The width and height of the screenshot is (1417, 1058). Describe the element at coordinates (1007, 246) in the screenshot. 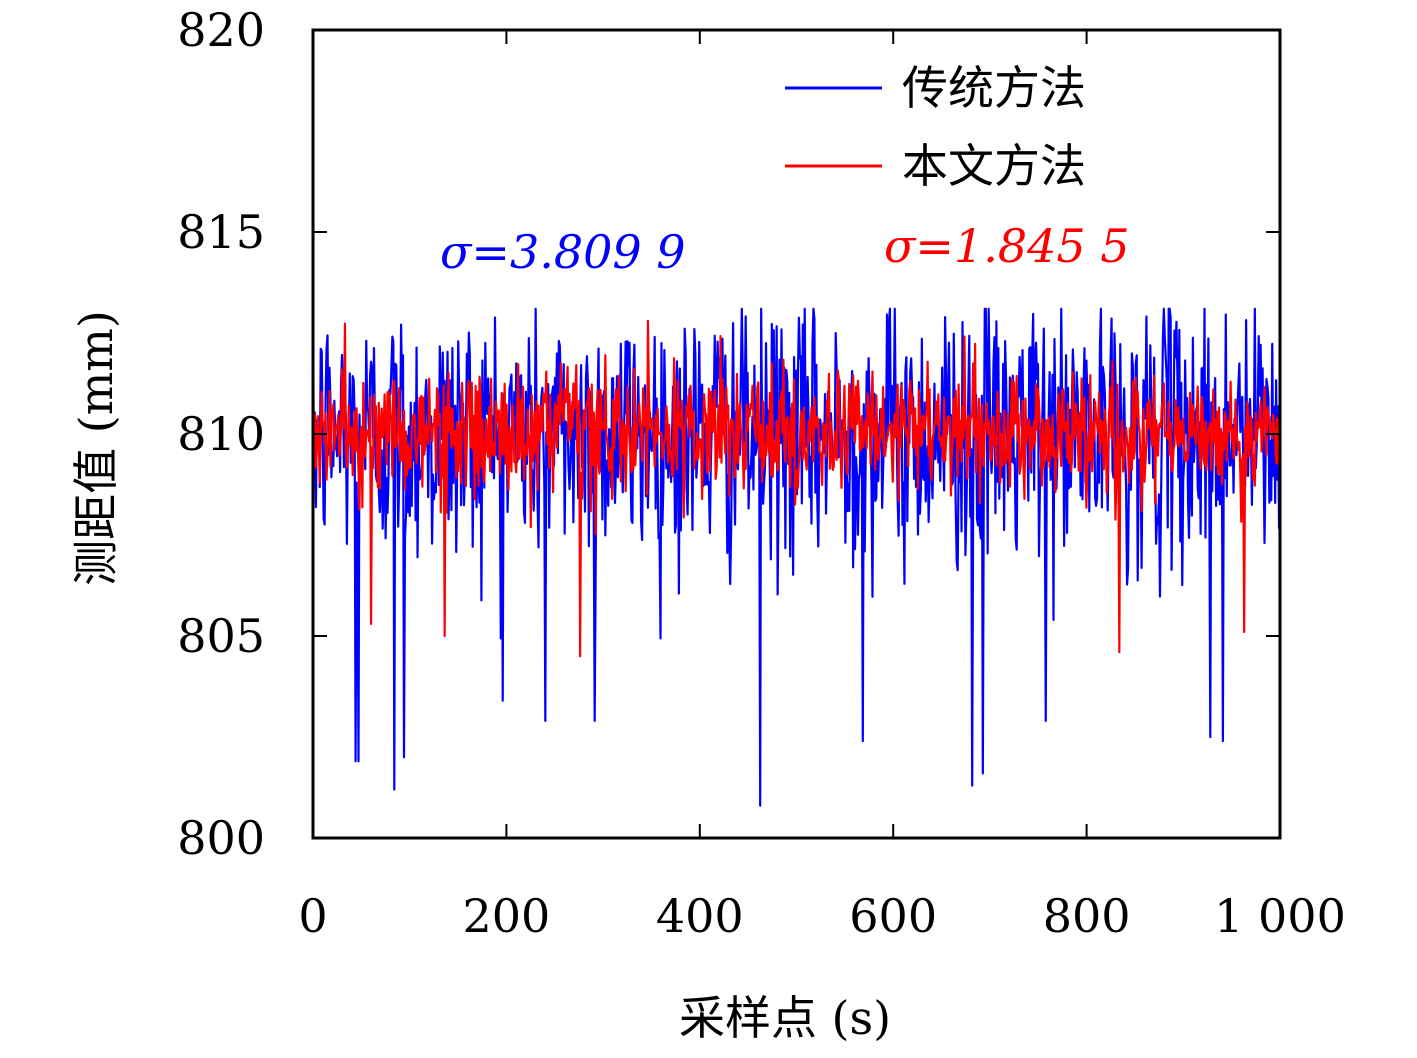

I see `sigma-annotation-proposed: σ=1.845 5` at that location.